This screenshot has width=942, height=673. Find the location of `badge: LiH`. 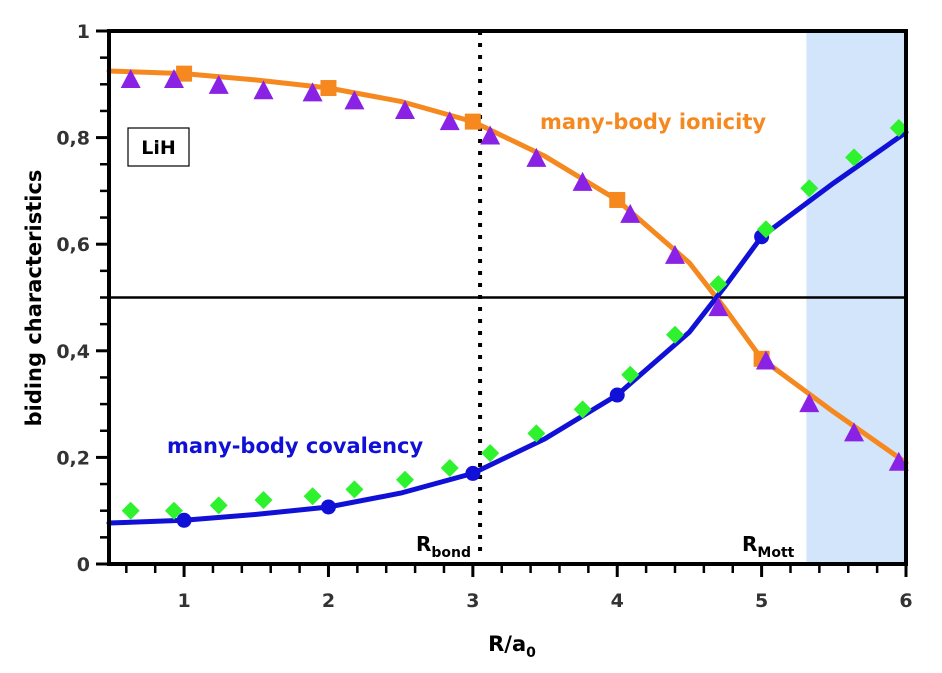

badge: LiH is located at coordinates (158, 147).